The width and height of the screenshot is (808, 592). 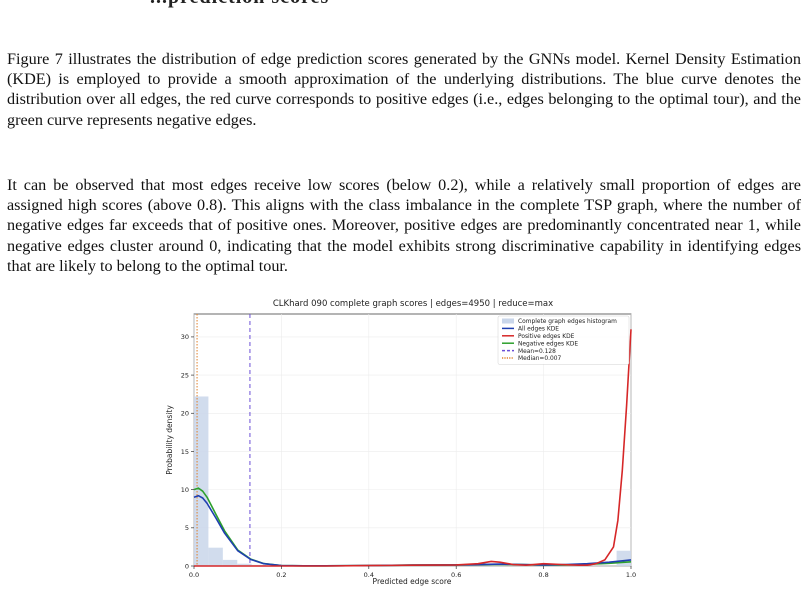 What do you see at coordinates (548, 344) in the screenshot?
I see `legend-label-3: Negative edges KDE` at bounding box center [548, 344].